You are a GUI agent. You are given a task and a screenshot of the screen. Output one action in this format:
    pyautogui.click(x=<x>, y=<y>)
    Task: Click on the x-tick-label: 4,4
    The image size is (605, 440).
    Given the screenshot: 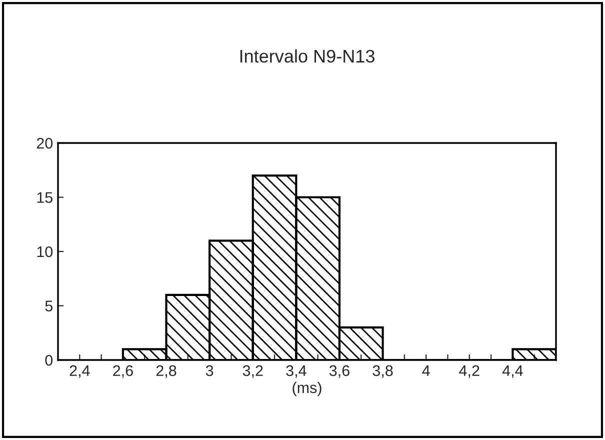 What is the action you would take?
    pyautogui.click(x=512, y=371)
    